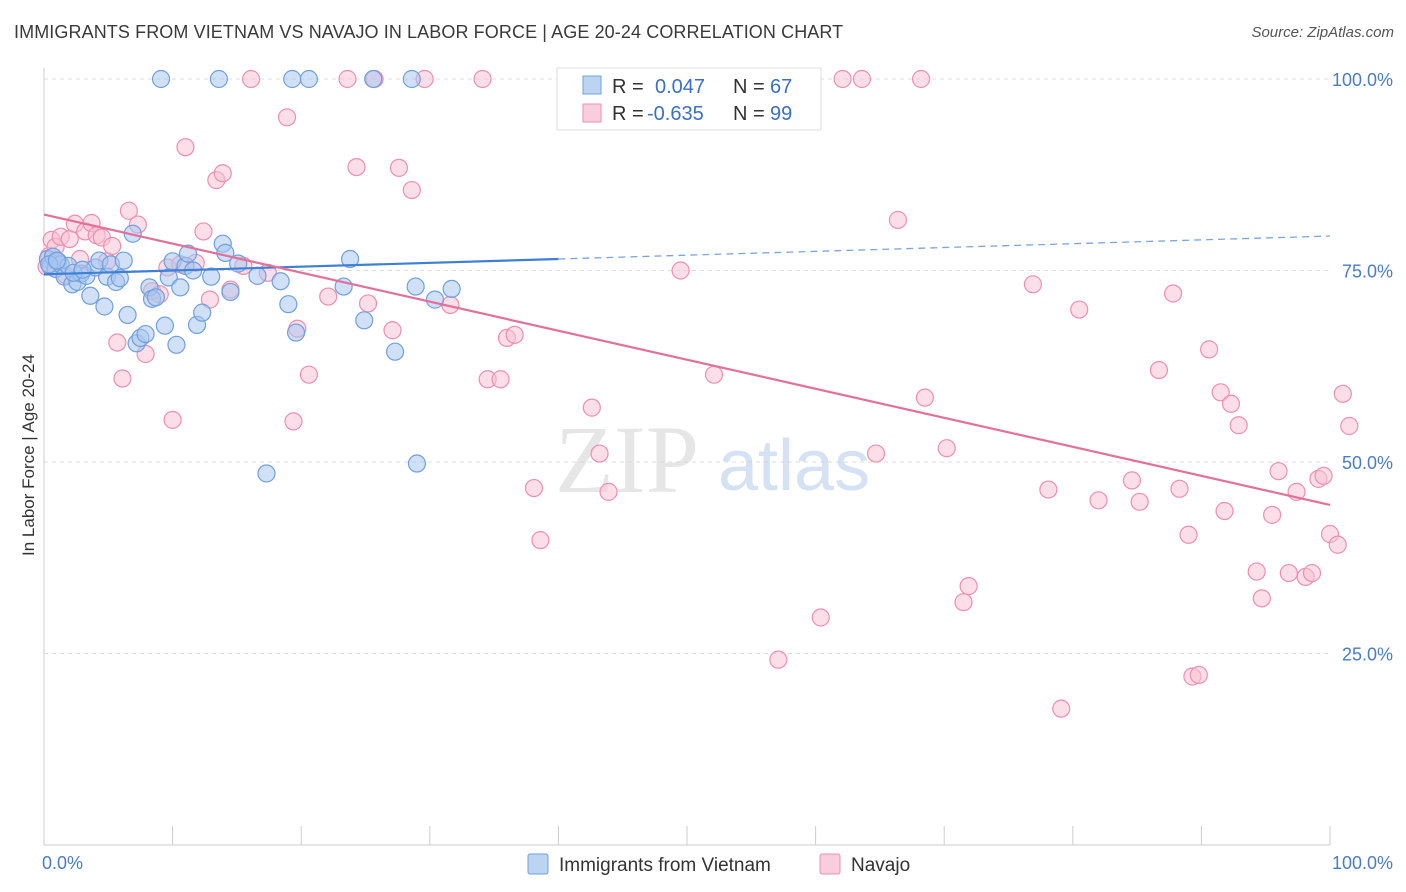  Describe the element at coordinates (628, 114) in the screenshot. I see `legend-r-label-navajo: R =` at that location.